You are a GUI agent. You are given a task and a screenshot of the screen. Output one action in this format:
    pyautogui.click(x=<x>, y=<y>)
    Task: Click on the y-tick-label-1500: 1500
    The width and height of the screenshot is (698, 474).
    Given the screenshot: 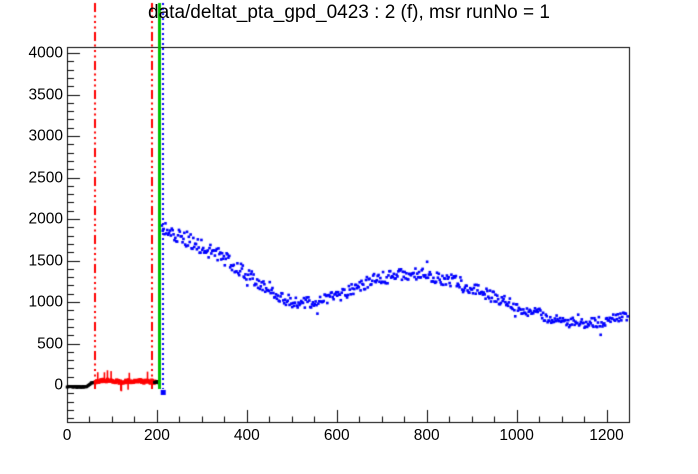 What is the action you would take?
    pyautogui.click(x=45, y=260)
    